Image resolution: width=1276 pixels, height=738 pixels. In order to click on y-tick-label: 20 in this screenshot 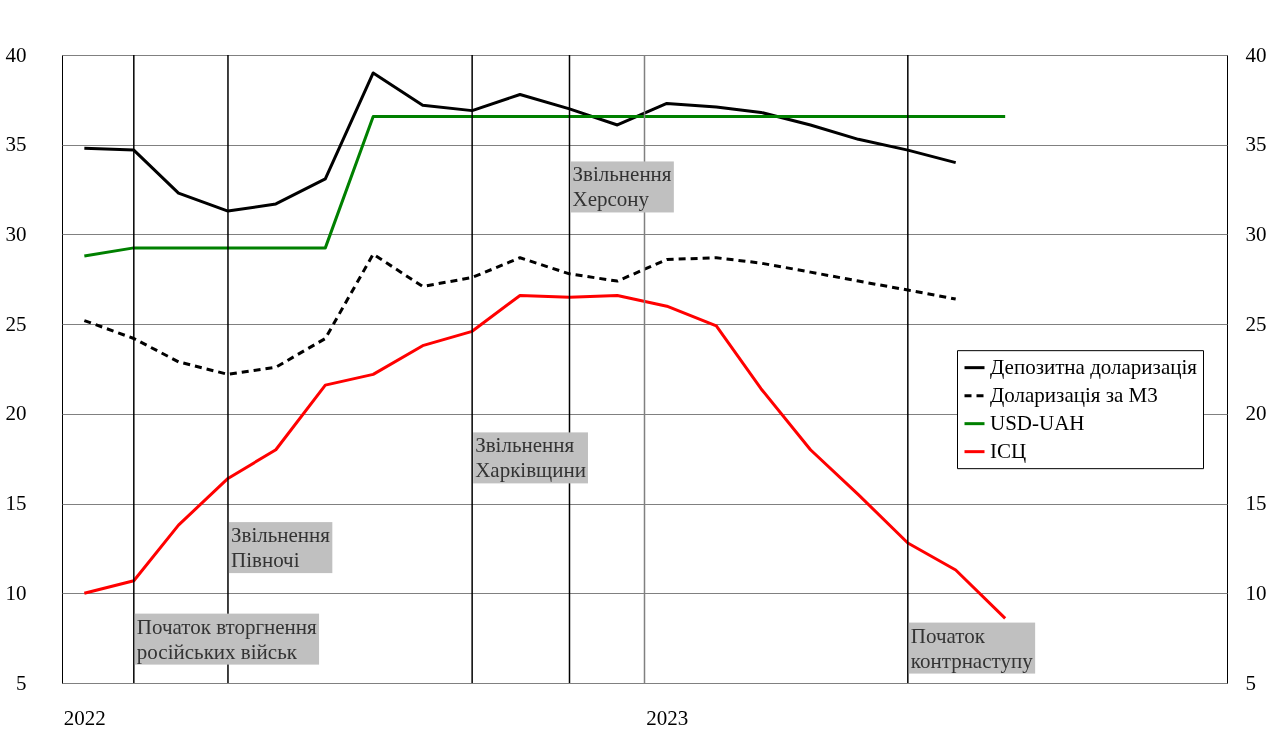, I will do `click(16, 413)`.